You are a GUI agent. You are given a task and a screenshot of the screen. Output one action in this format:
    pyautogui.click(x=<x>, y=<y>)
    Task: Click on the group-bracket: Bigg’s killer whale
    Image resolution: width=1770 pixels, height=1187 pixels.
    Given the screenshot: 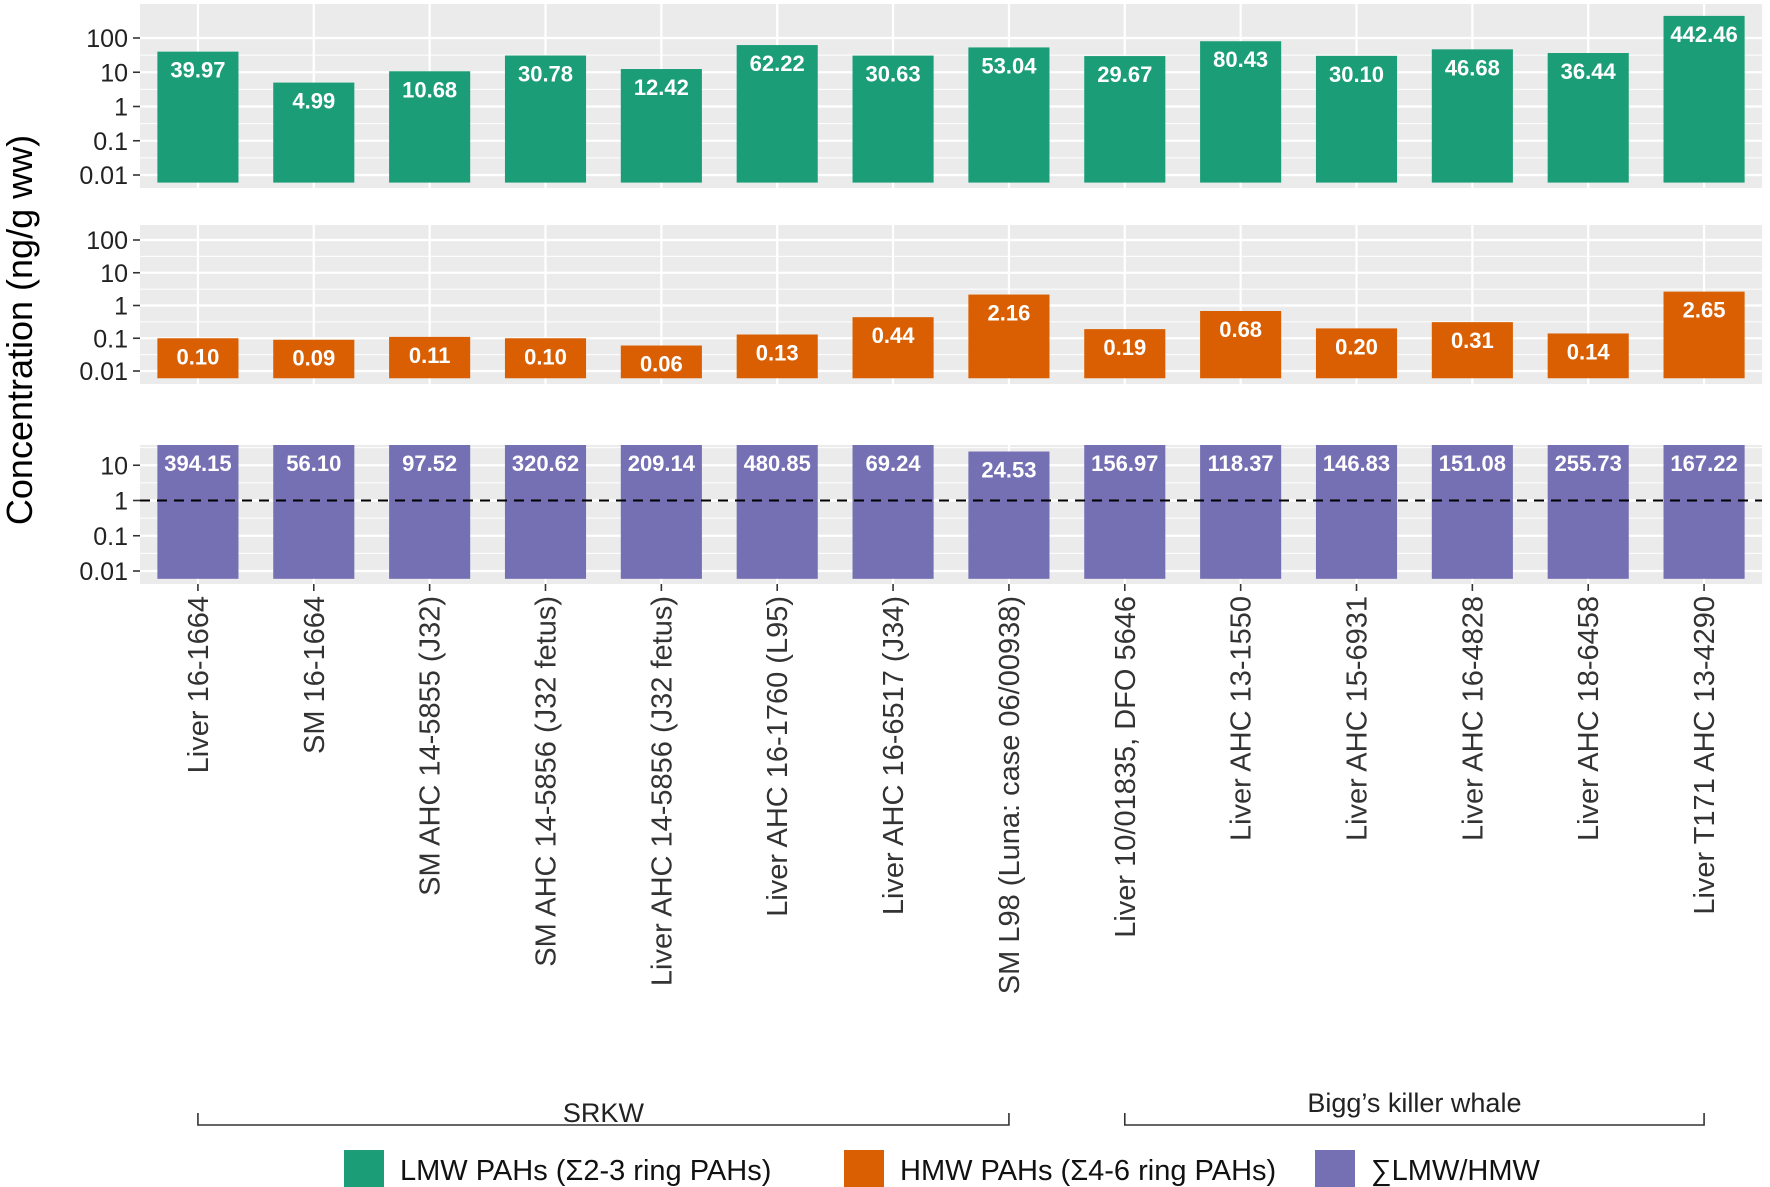 What is the action you would take?
    pyautogui.click(x=1414, y=1107)
    